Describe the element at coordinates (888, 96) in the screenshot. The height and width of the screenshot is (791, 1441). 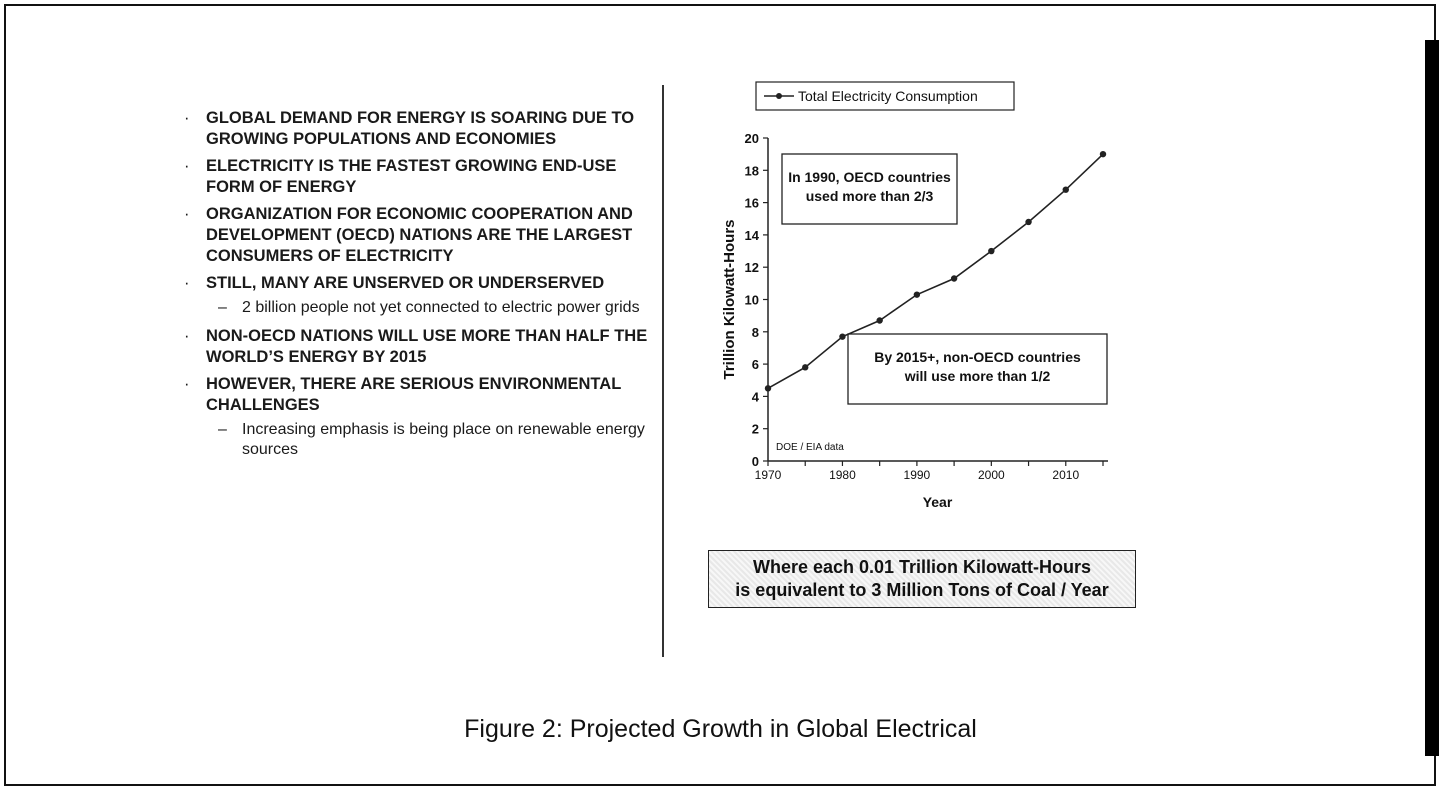
I see `legend-label: Total Electricity Consumption` at that location.